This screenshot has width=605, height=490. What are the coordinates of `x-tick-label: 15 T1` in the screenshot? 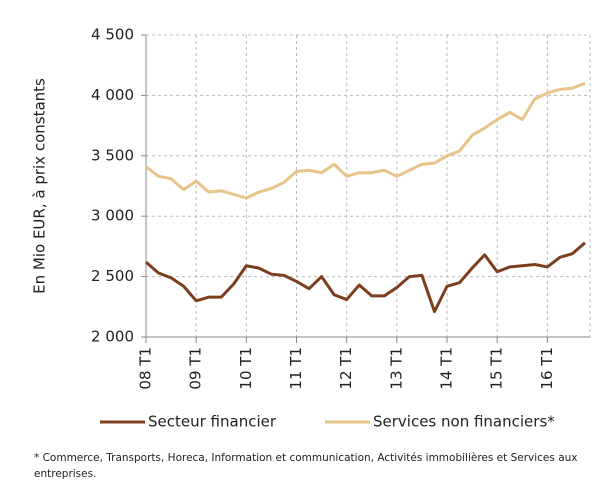 It's located at (497, 368).